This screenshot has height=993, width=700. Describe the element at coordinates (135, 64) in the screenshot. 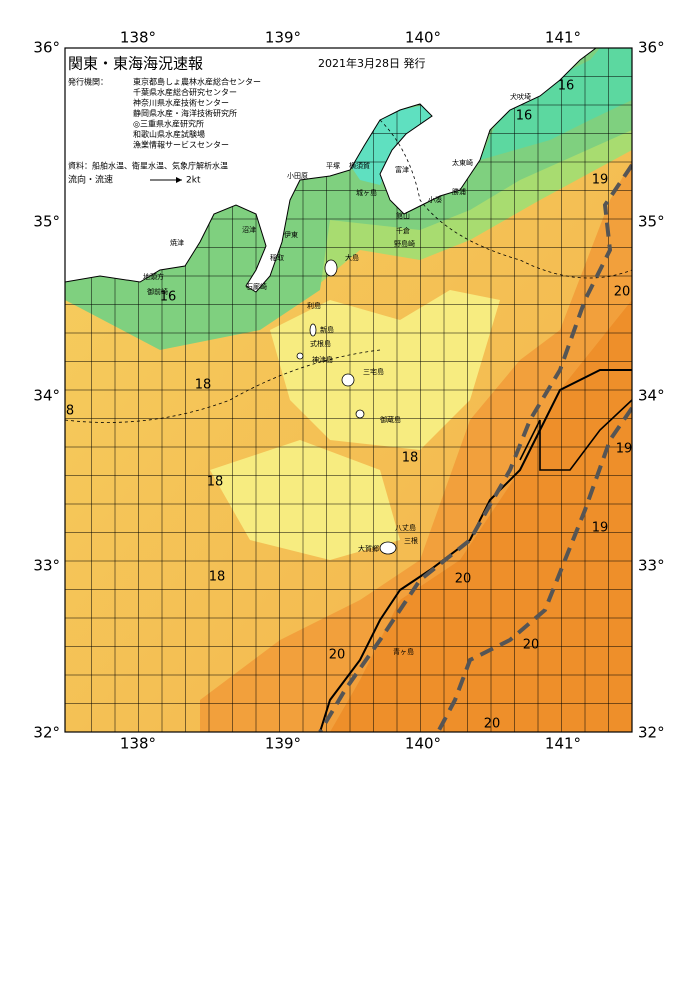

I see `title: 関東・東海海況速報` at that location.